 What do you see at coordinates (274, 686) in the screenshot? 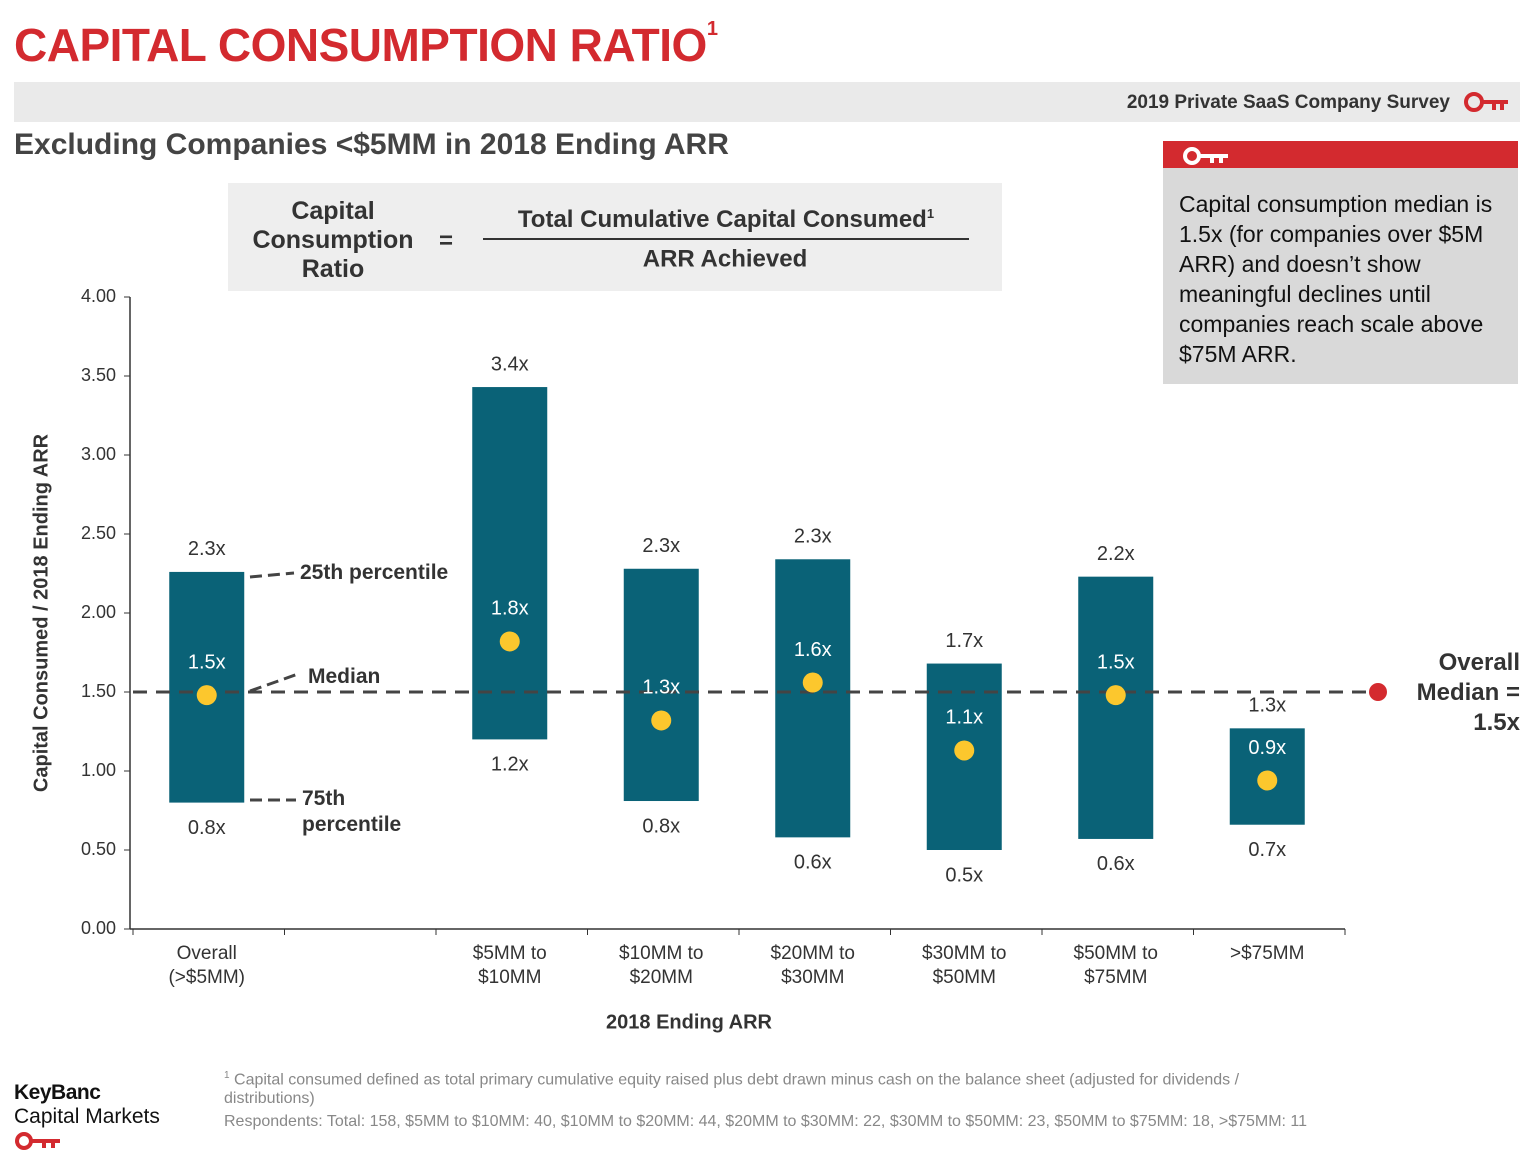
I see `annotation-leaders` at bounding box center [274, 686].